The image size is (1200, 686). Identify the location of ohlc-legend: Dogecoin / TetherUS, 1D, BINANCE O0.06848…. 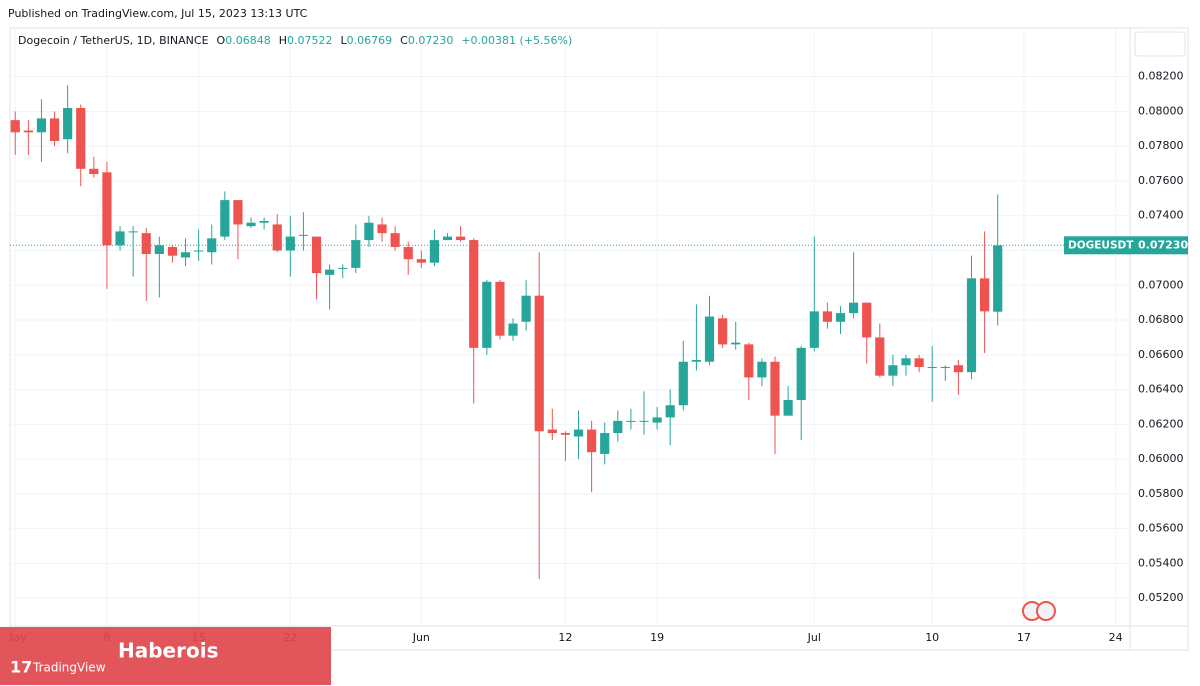
(295, 40).